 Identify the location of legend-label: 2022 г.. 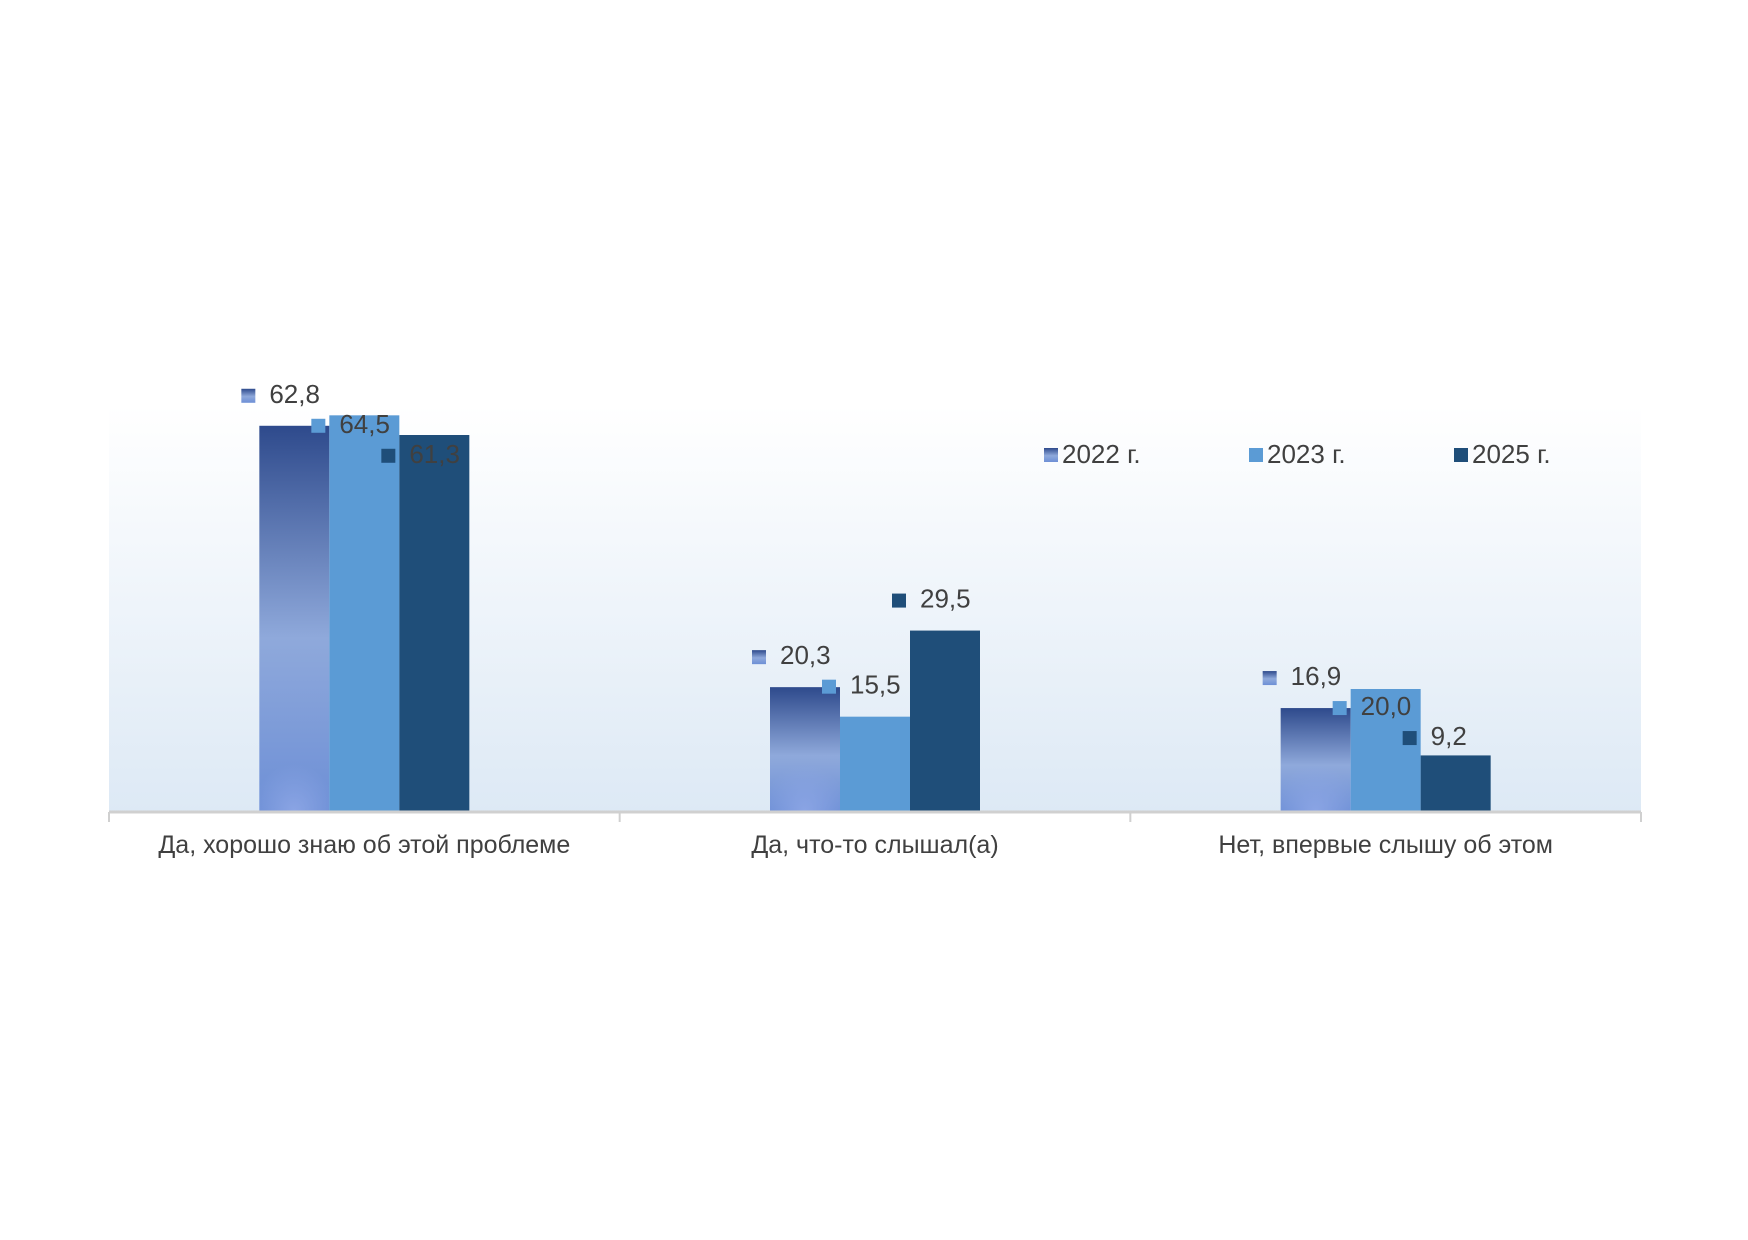
(1101, 454).